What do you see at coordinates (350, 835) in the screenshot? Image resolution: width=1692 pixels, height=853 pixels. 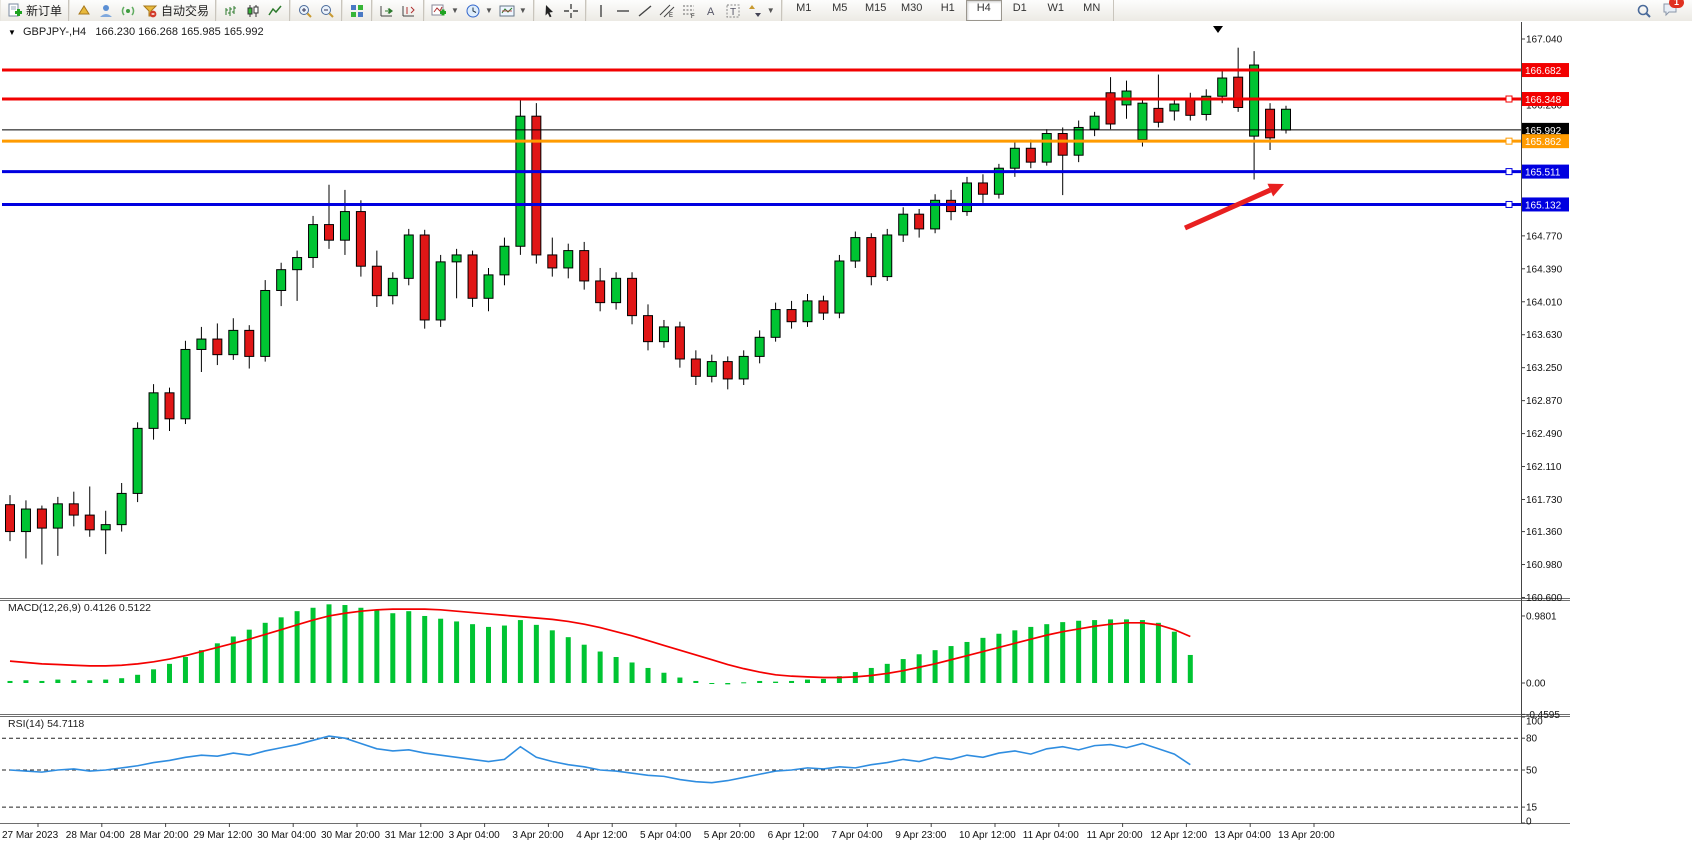 I see `time-tick-label: 30 Mar 20:00` at bounding box center [350, 835].